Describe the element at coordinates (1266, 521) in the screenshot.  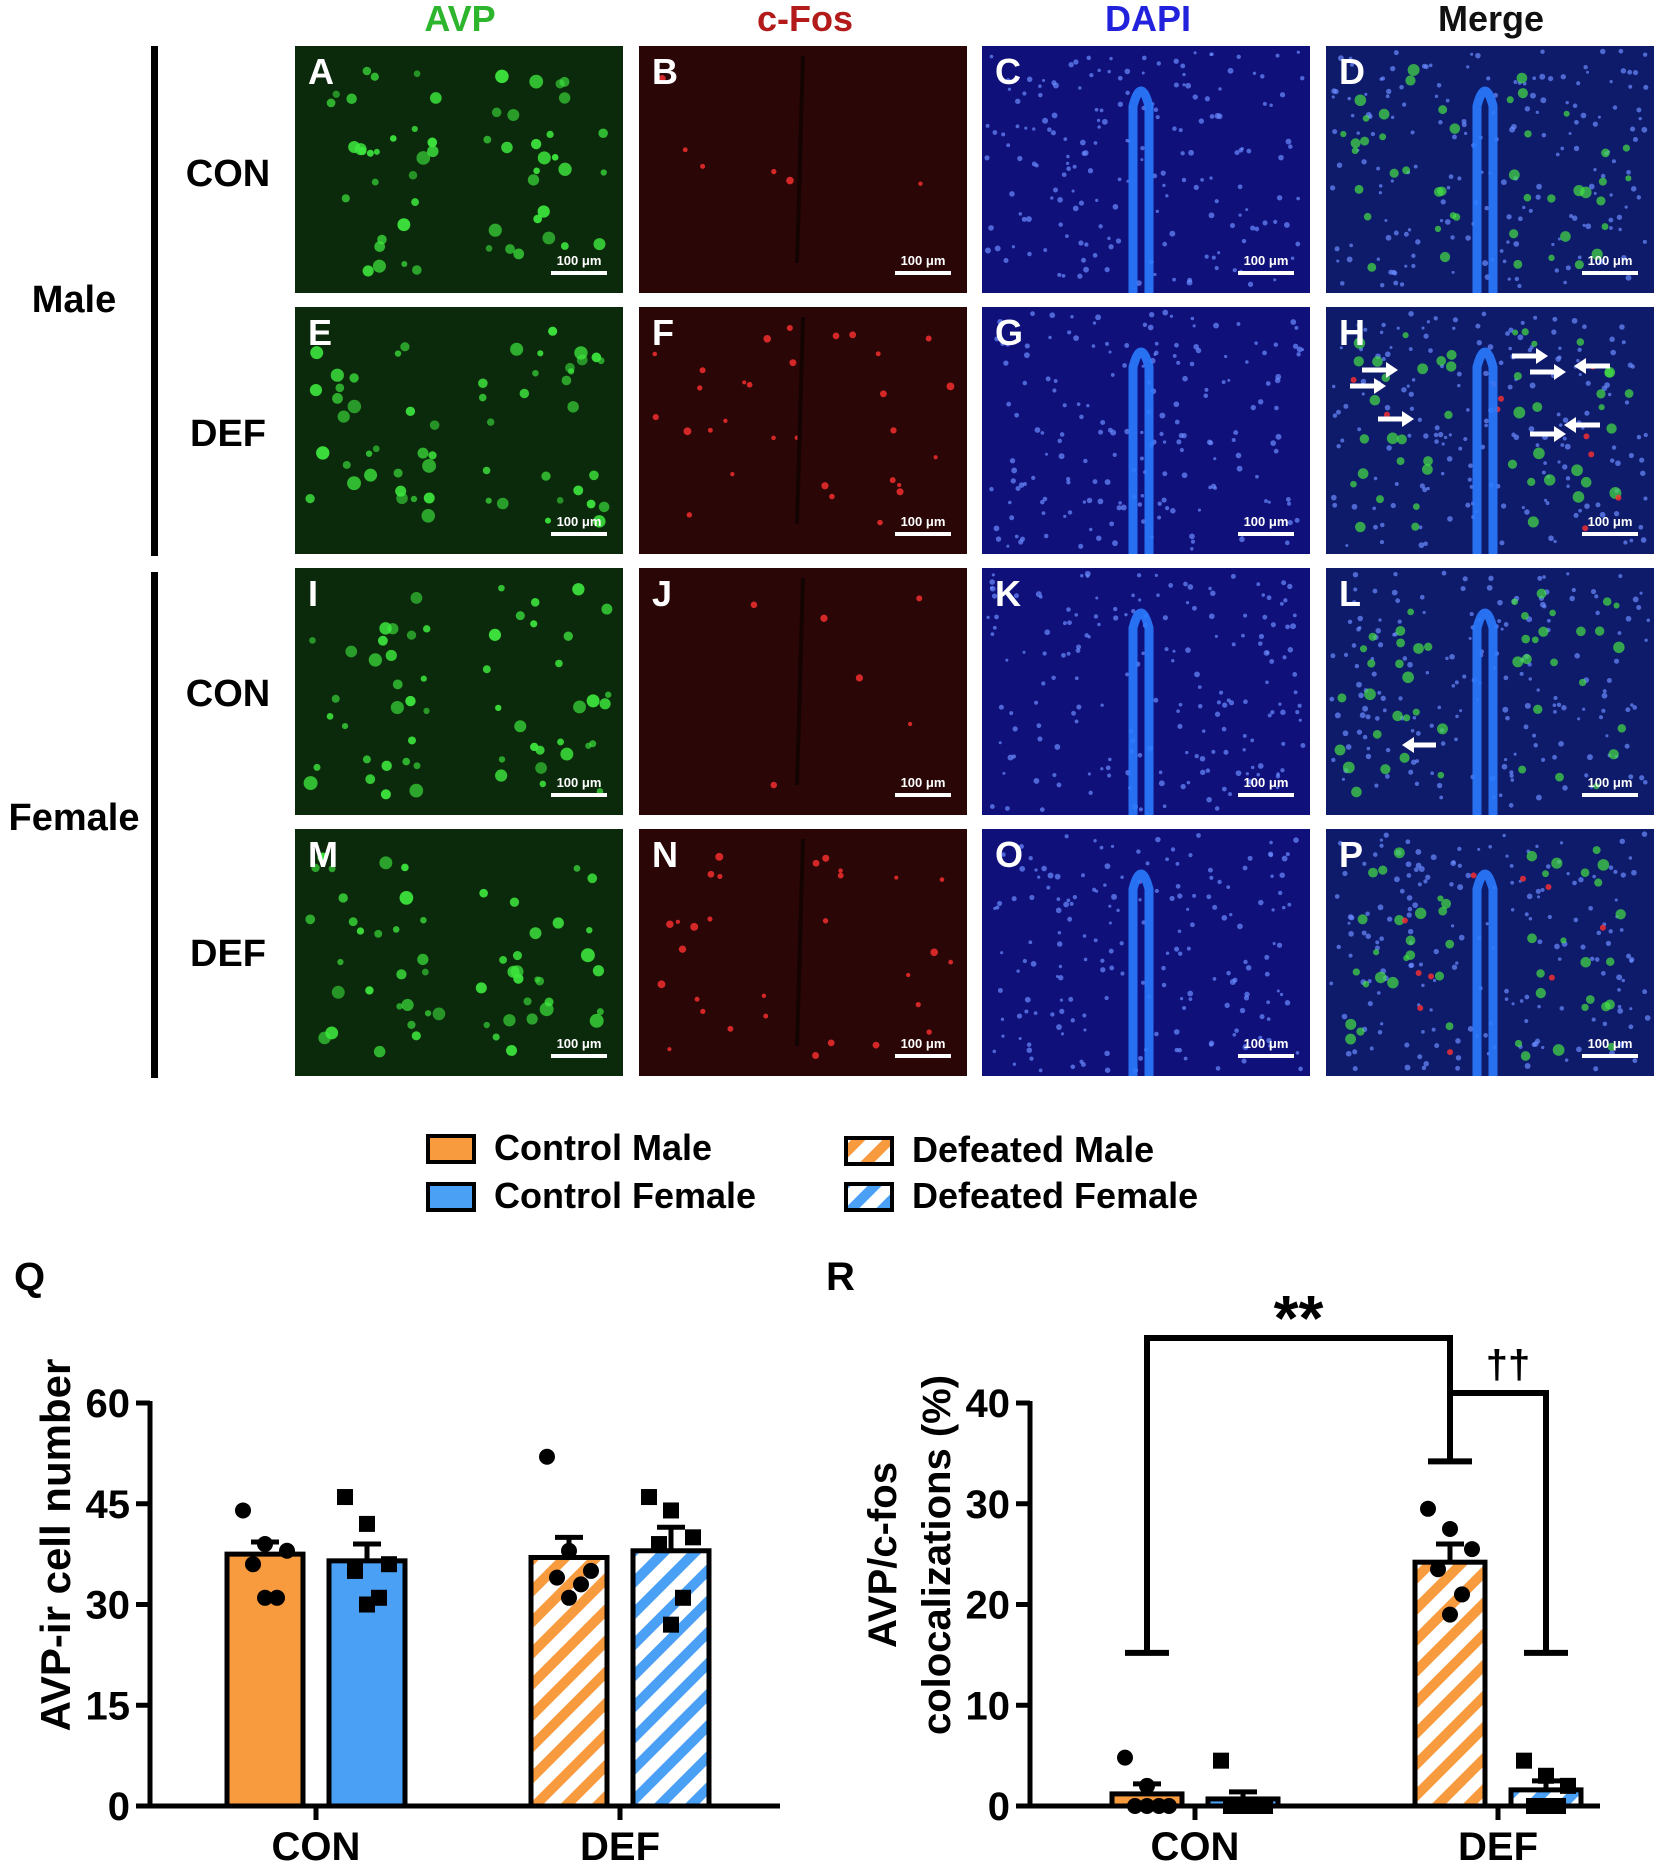
I see `scale-bar-label: 100 μm` at that location.